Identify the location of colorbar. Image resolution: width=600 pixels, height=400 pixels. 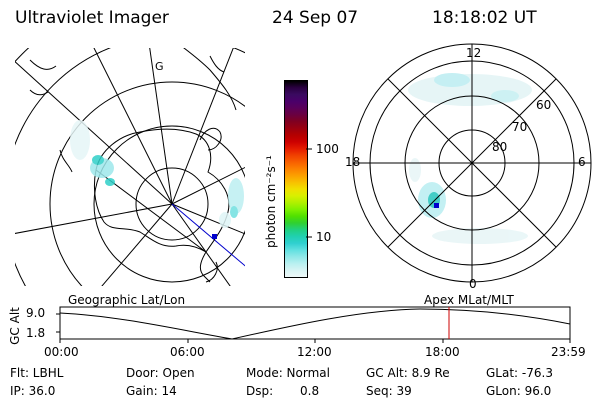
(296, 179).